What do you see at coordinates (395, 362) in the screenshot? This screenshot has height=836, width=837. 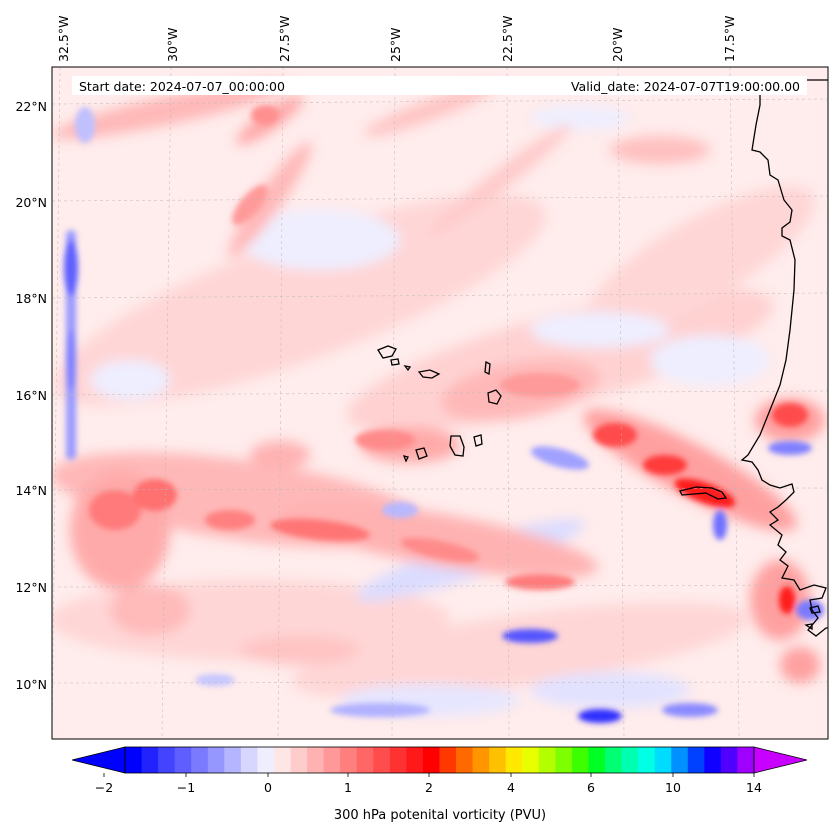 I see `island-sao-vicente` at bounding box center [395, 362].